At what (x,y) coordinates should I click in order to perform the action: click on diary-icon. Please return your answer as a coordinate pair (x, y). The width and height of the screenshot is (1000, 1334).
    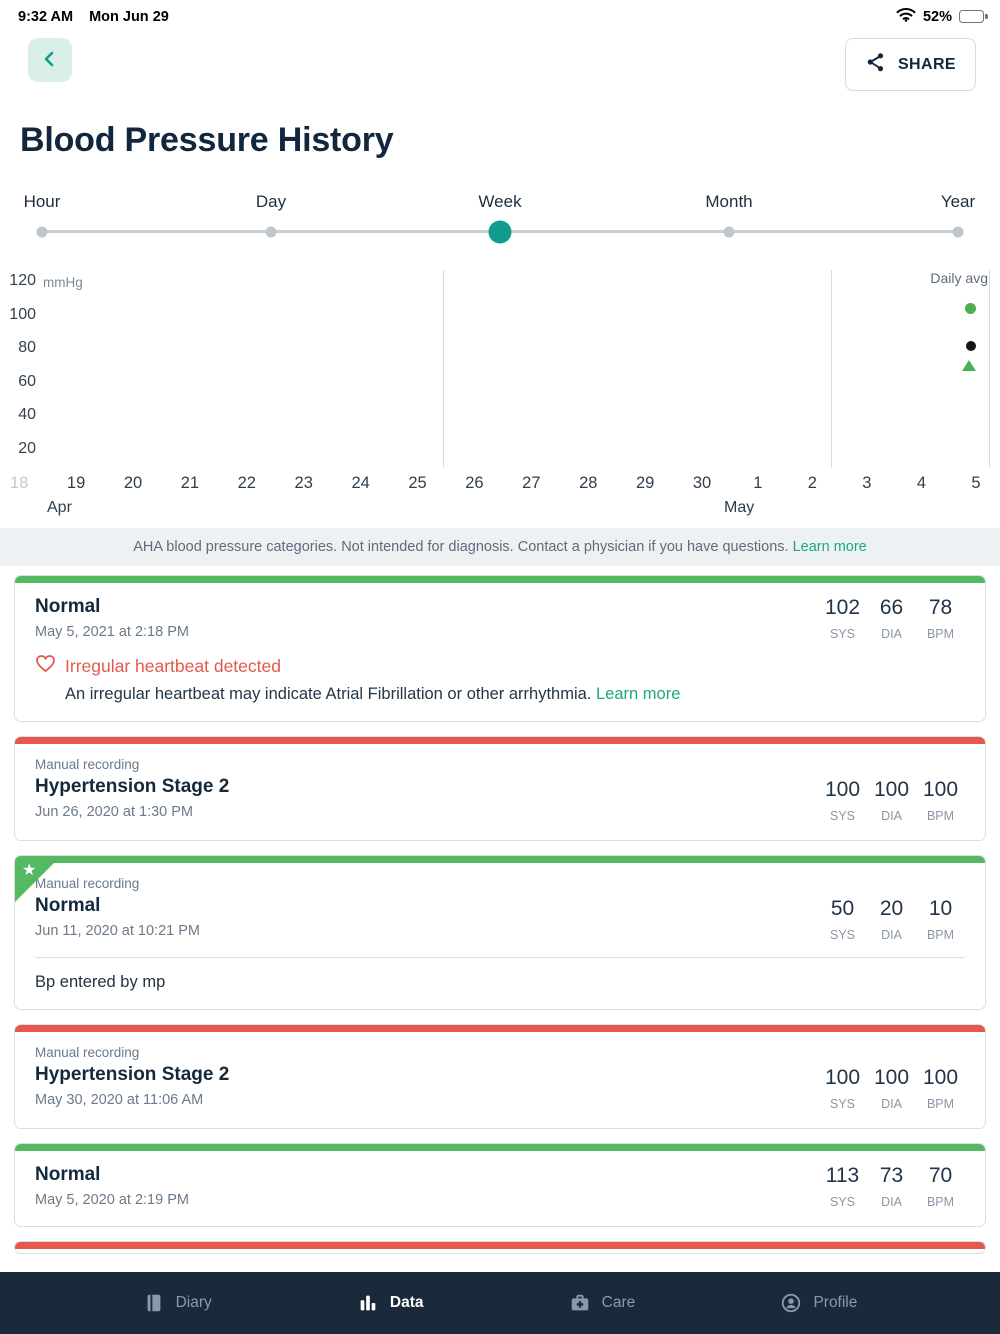
    Looking at the image, I should click on (154, 1303).